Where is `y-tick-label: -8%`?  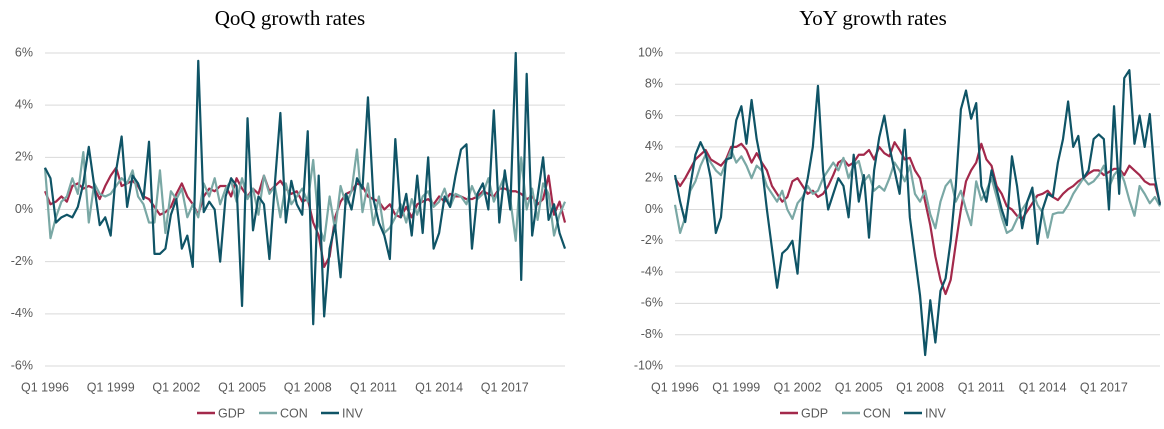 y-tick-label: -8% is located at coordinates (652, 334).